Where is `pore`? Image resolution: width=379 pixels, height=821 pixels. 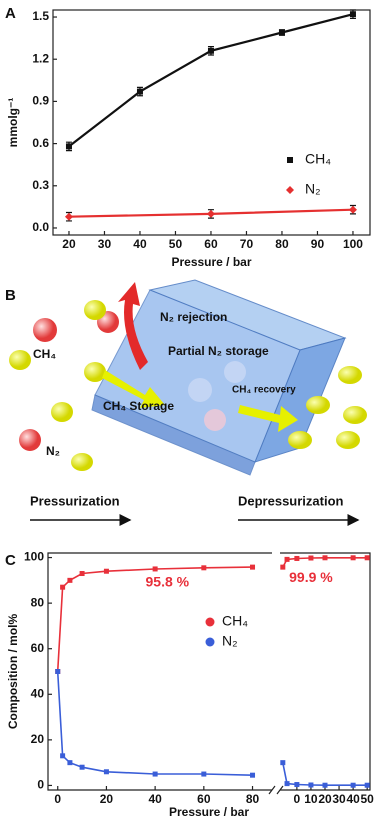 pore is located at coordinates (215, 420).